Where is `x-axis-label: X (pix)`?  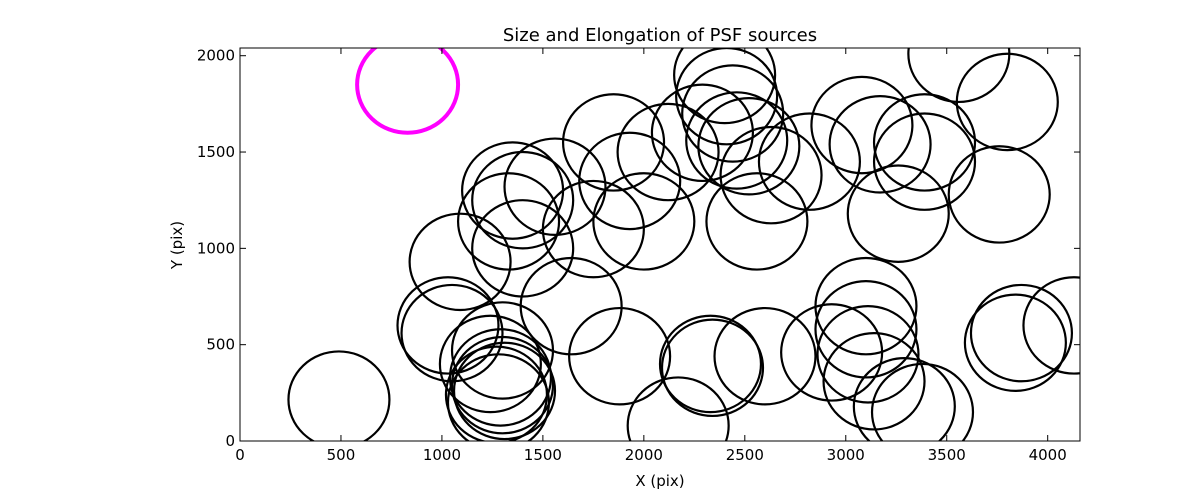
x-axis-label: X (pix) is located at coordinates (659, 481).